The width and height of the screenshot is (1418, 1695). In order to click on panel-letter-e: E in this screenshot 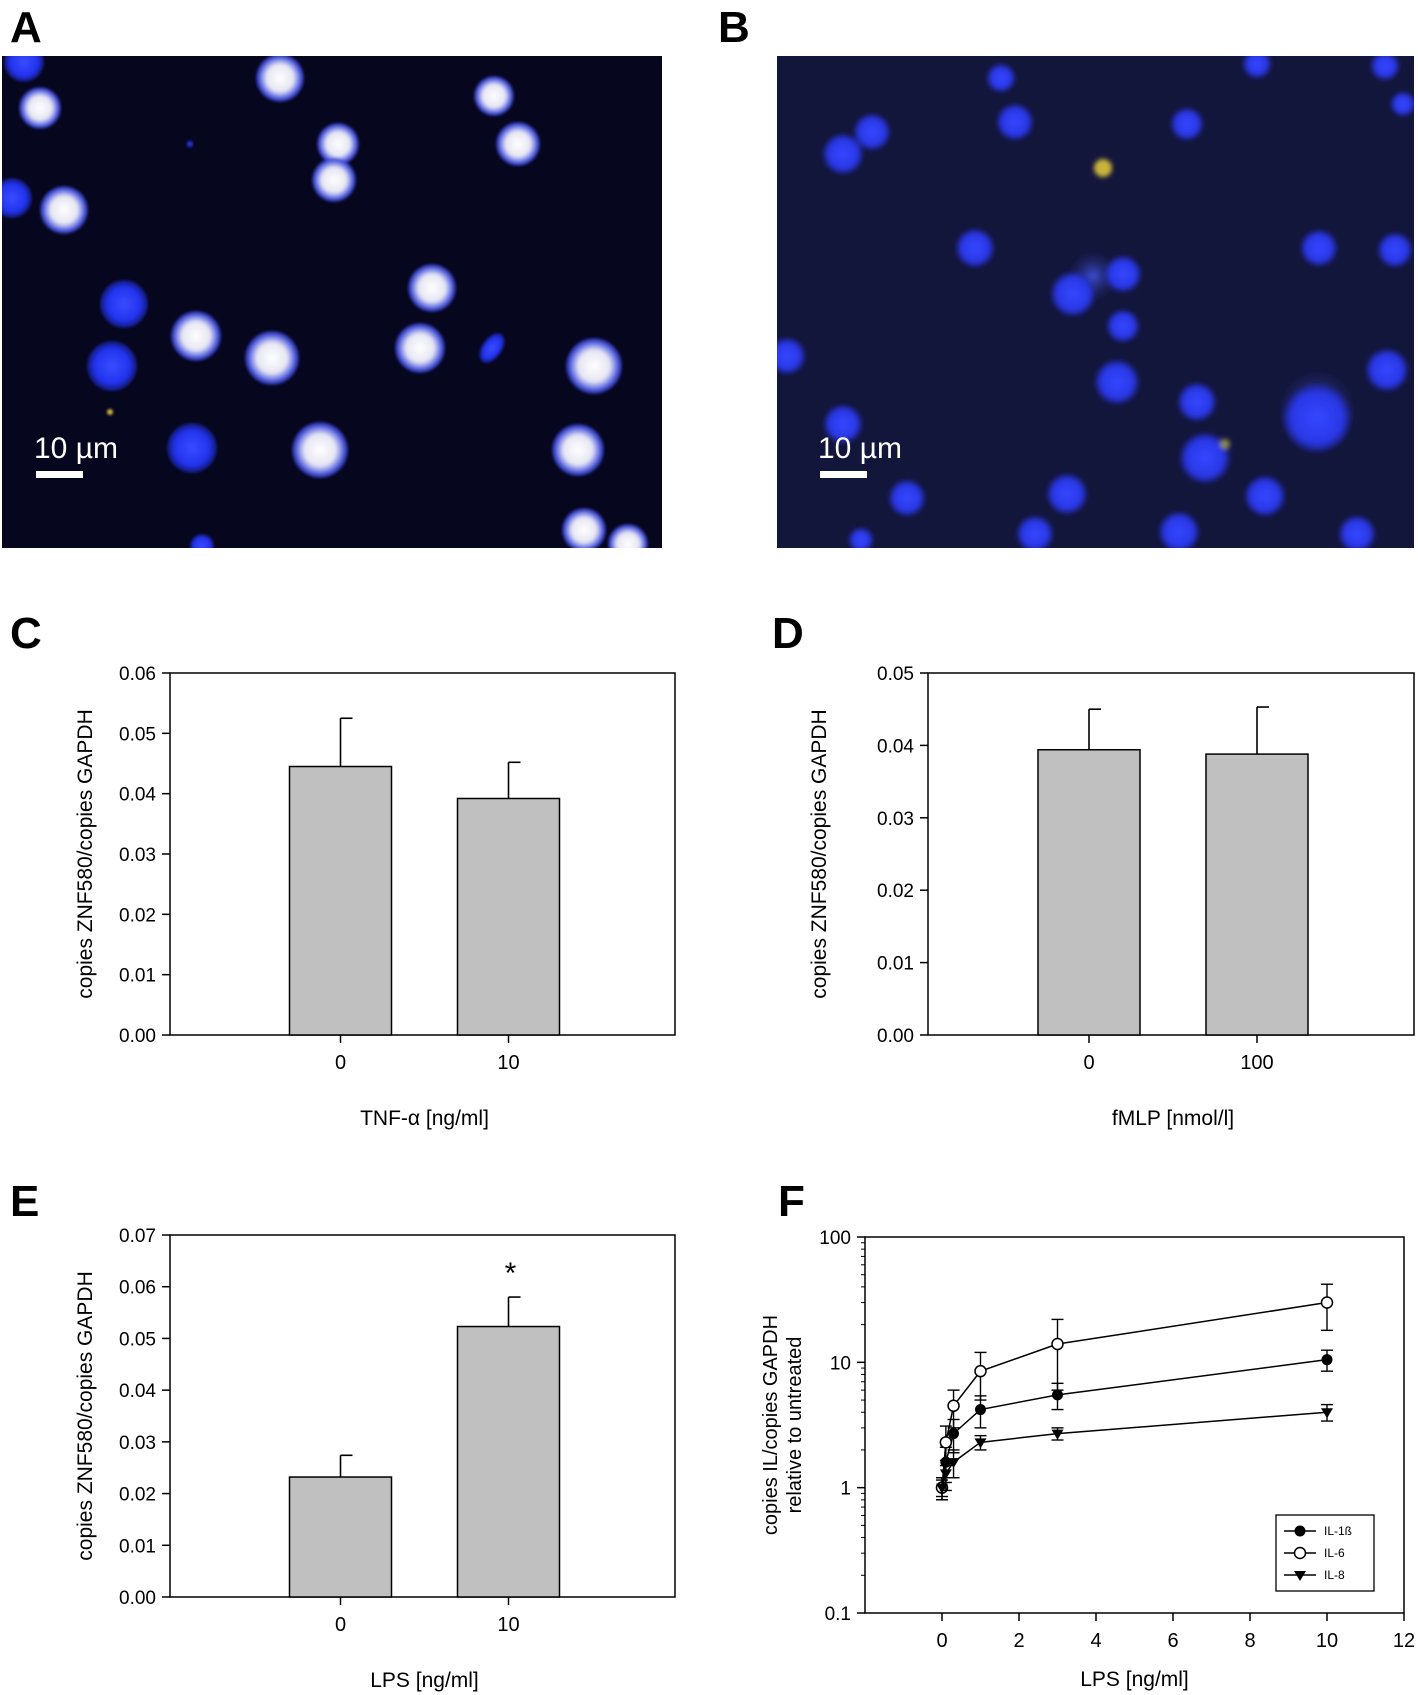, I will do `click(25, 1201)`.